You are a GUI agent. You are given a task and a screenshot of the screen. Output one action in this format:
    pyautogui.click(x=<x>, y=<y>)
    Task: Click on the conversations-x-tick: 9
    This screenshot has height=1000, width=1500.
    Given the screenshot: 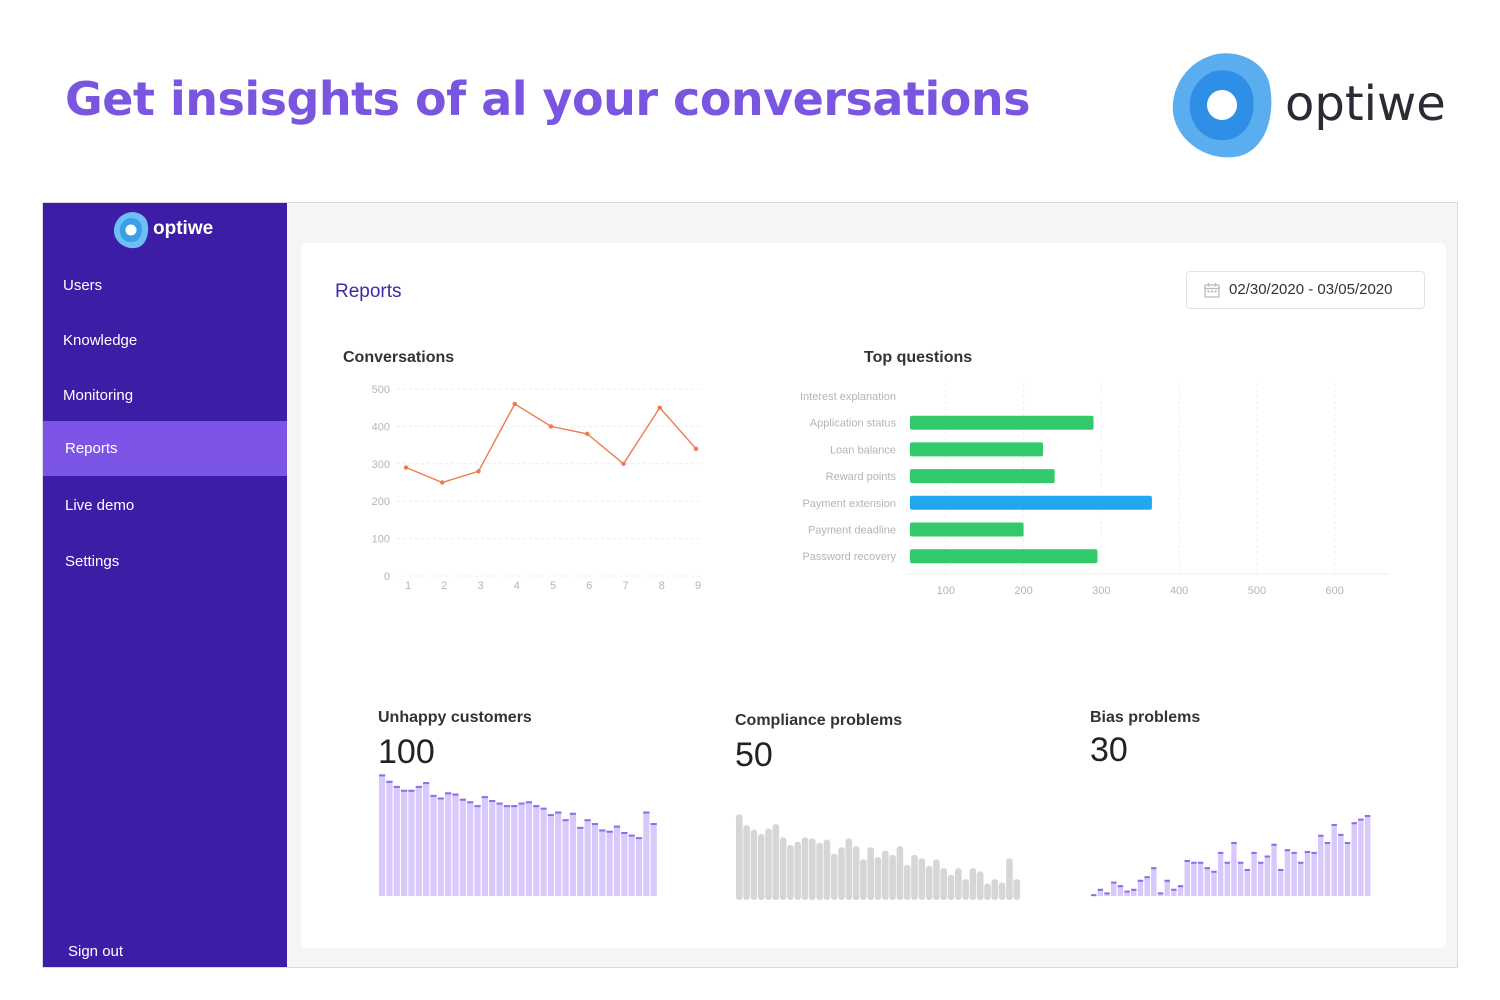 What is the action you would take?
    pyautogui.click(x=698, y=586)
    